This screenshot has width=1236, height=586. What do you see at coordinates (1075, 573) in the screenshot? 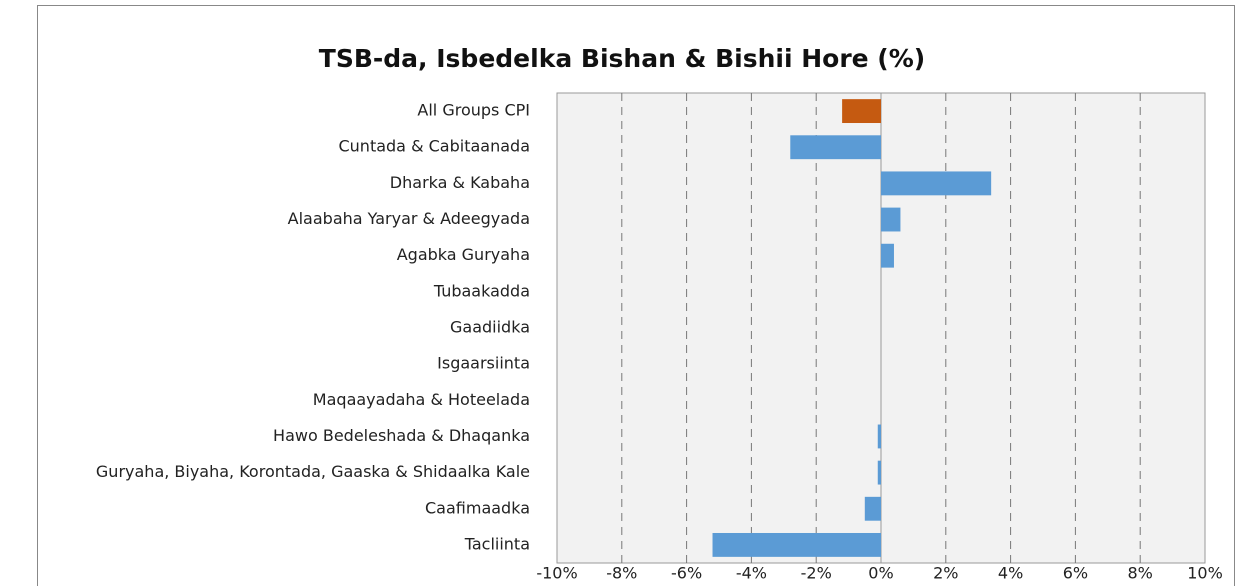
I see `x-tick-label: 6%` at bounding box center [1075, 573].